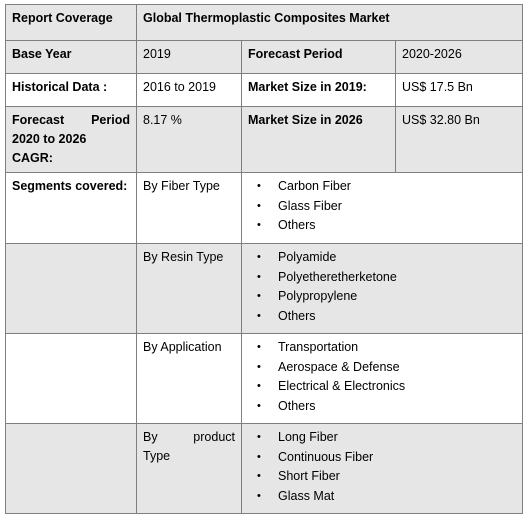 The height and width of the screenshot is (514, 530). What do you see at coordinates (189, 139) in the screenshot?
I see `cagr-value: 8.17 %` at bounding box center [189, 139].